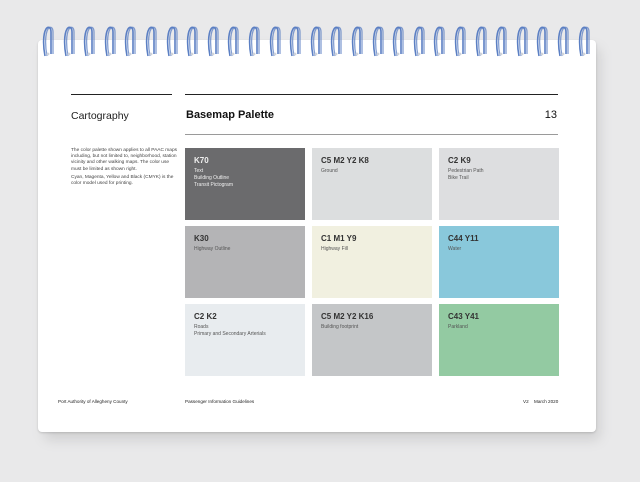 The image size is (640, 482). Describe the element at coordinates (546, 401) in the screenshot. I see `footer-date: March 2020` at that location.